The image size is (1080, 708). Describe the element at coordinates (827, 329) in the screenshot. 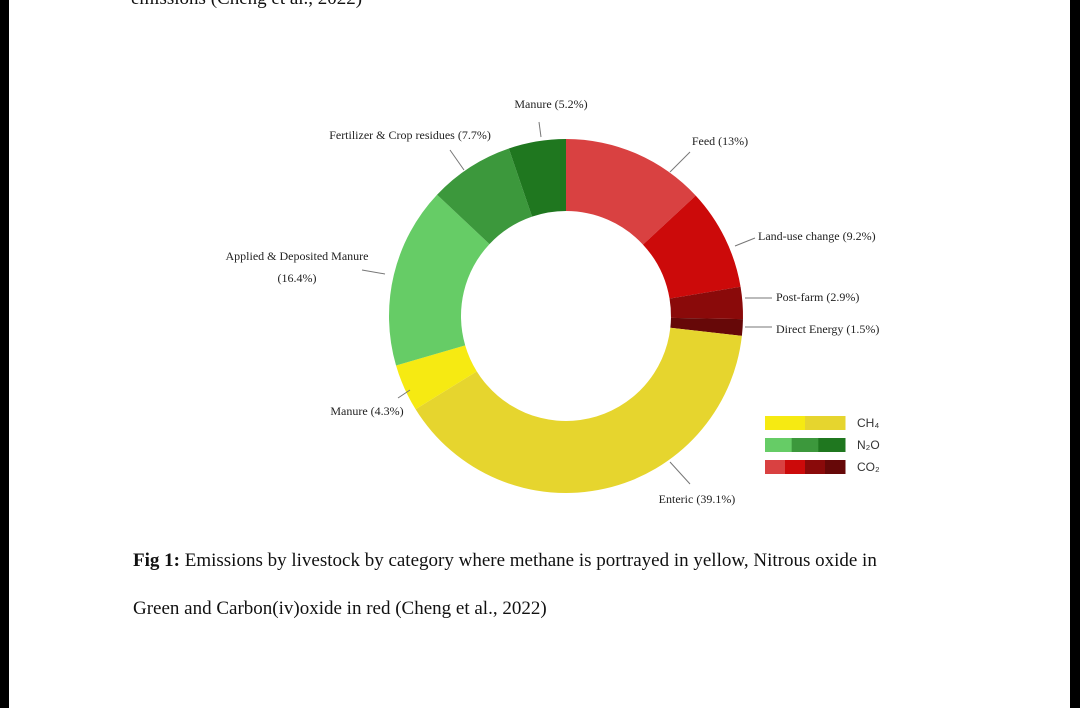

I see `slice-label: Direct Energy (1.5%)` at that location.